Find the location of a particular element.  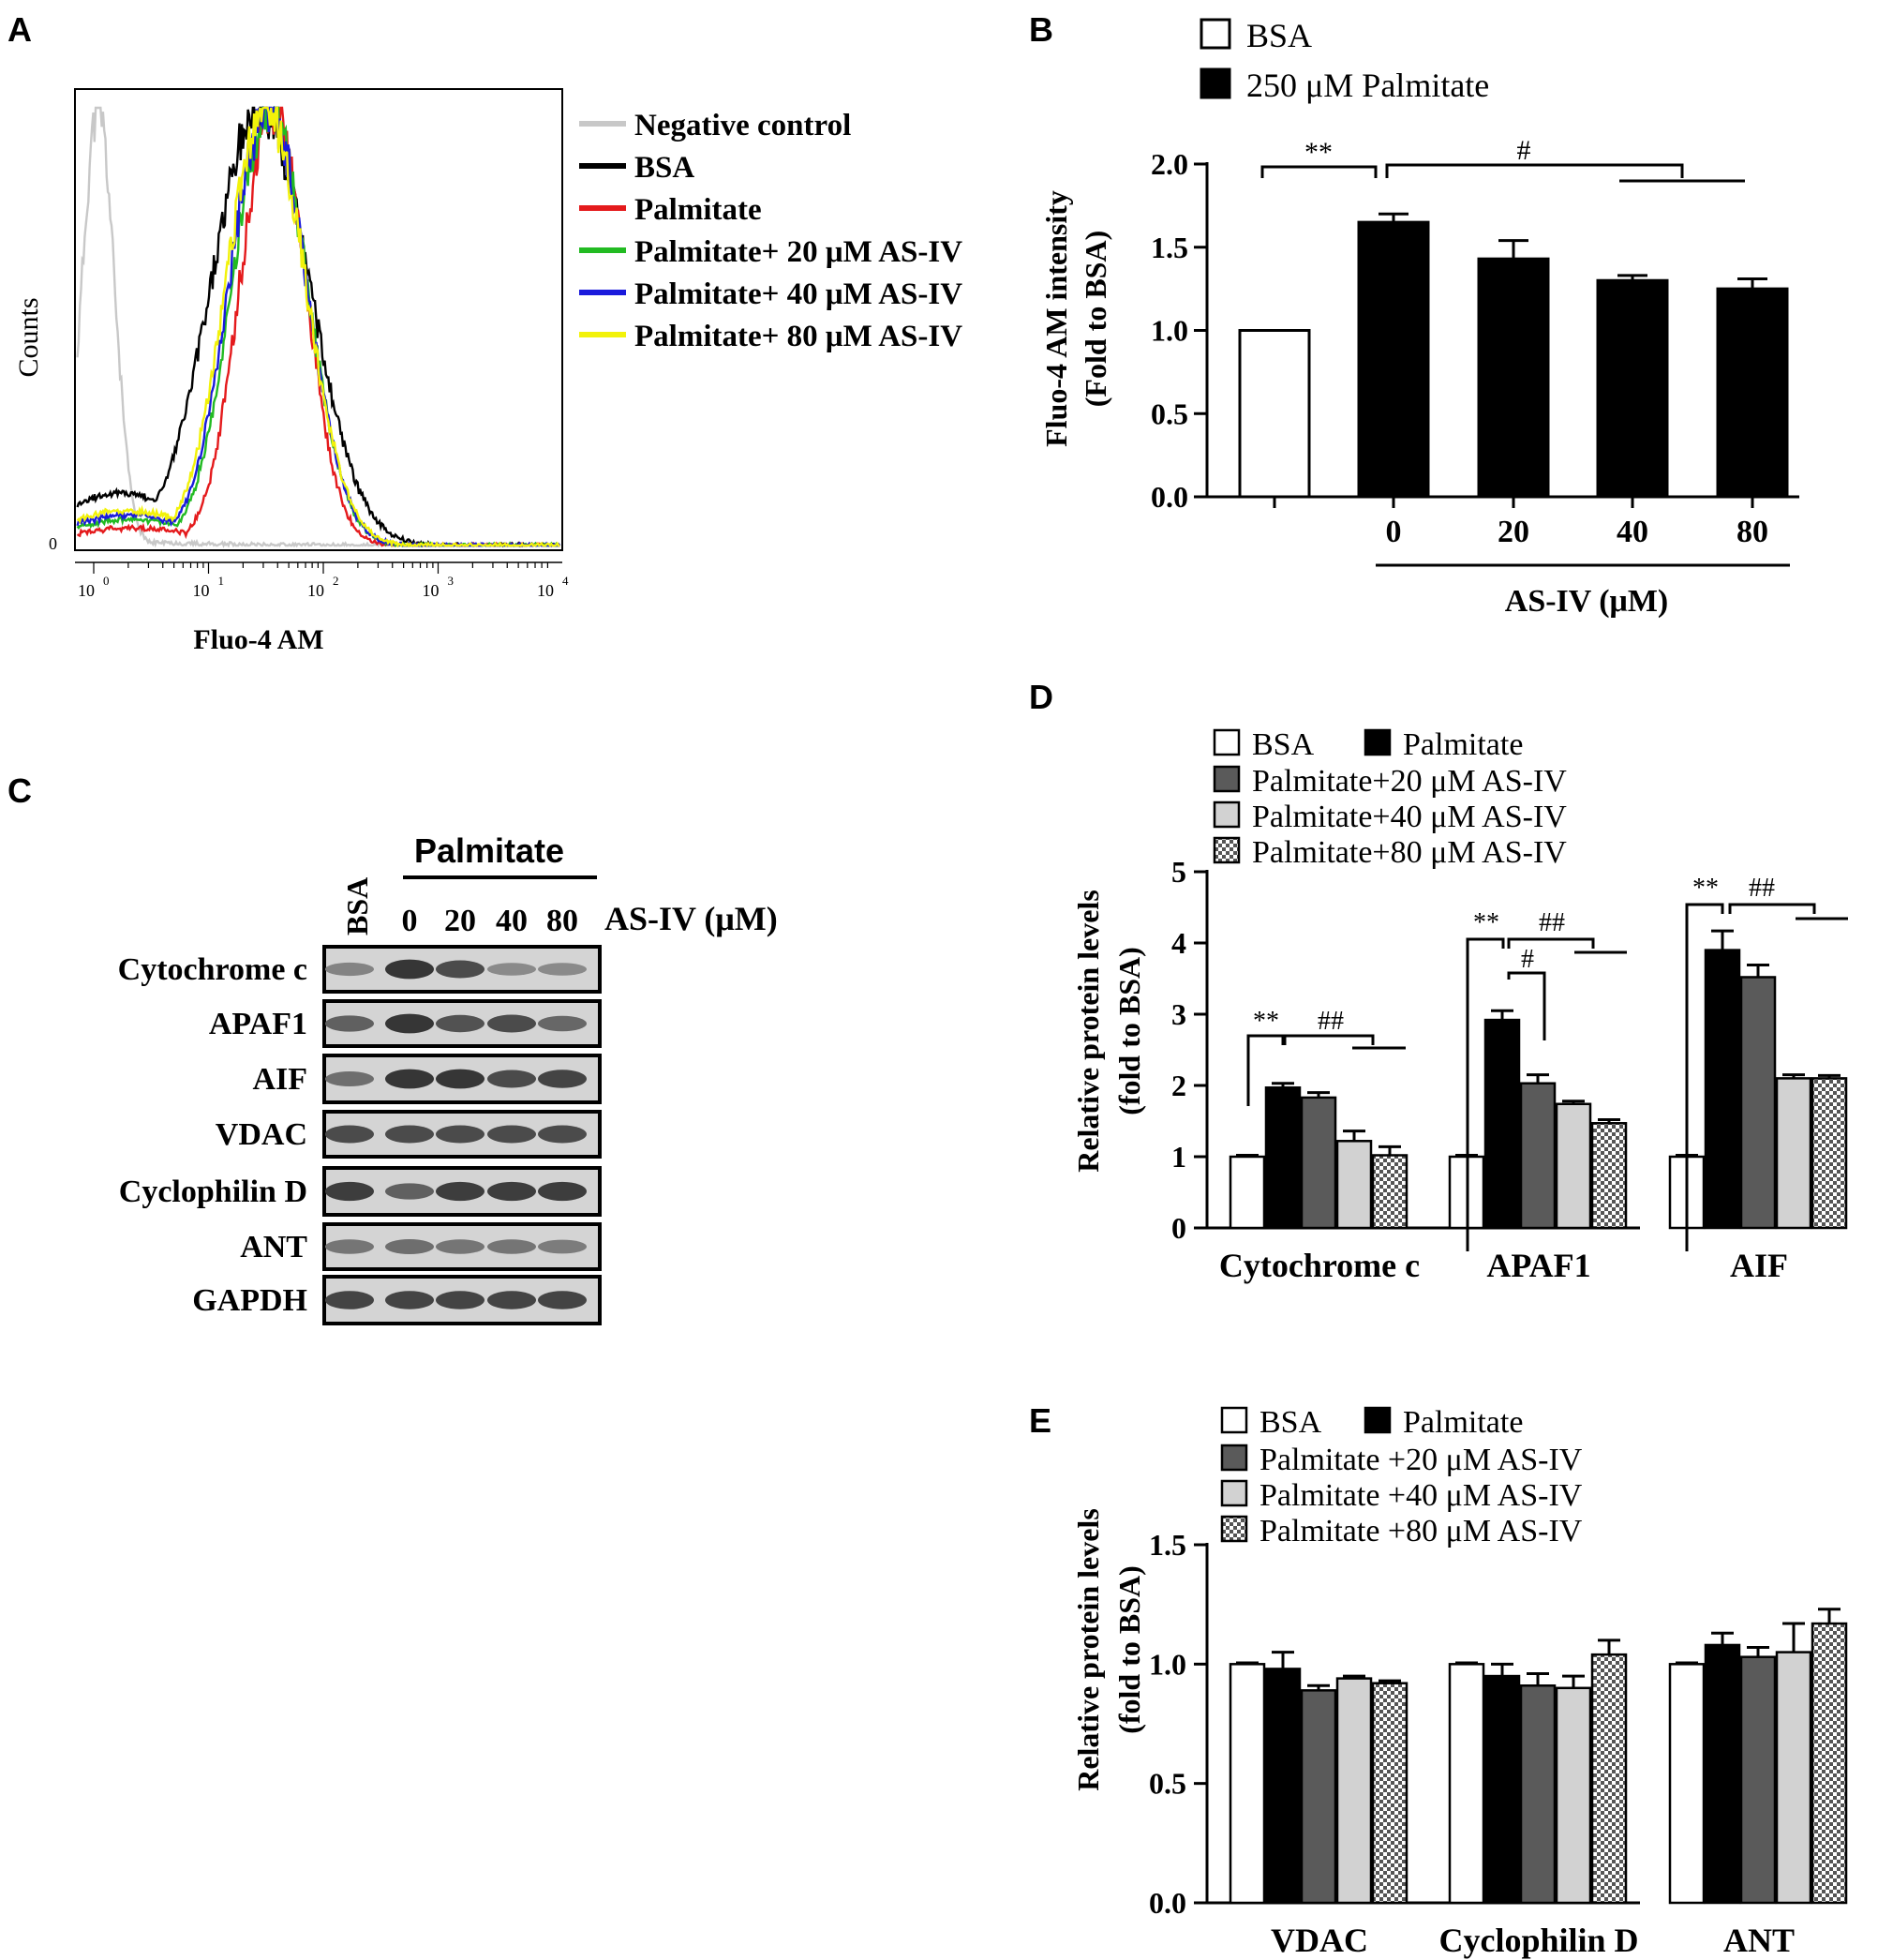

bar-cytochrome-c-palmitate-80-m-as-iv is located at coordinates (1390, 1192).